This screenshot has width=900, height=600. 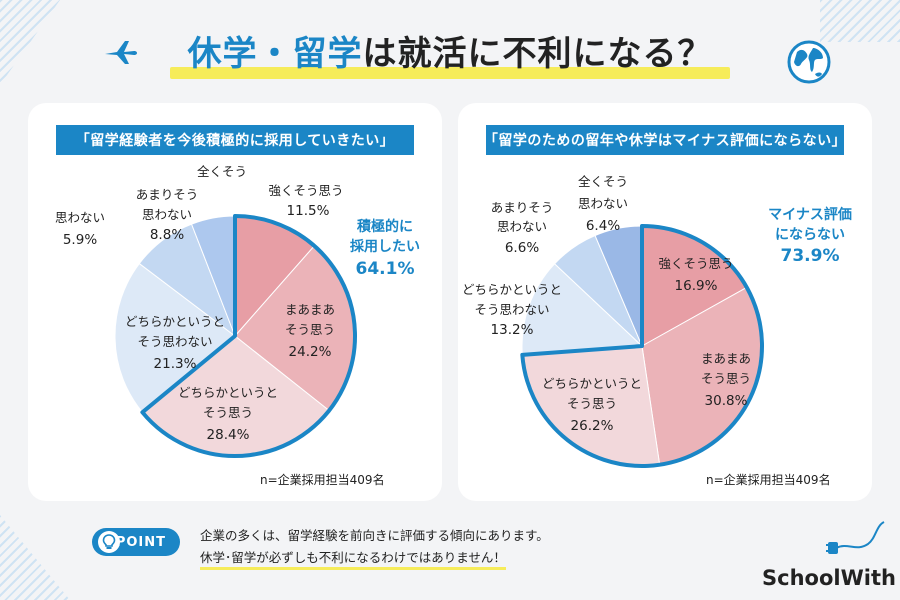 I want to click on page-title: 休学・留学は就活に不利になる？, so click(x=450, y=52).